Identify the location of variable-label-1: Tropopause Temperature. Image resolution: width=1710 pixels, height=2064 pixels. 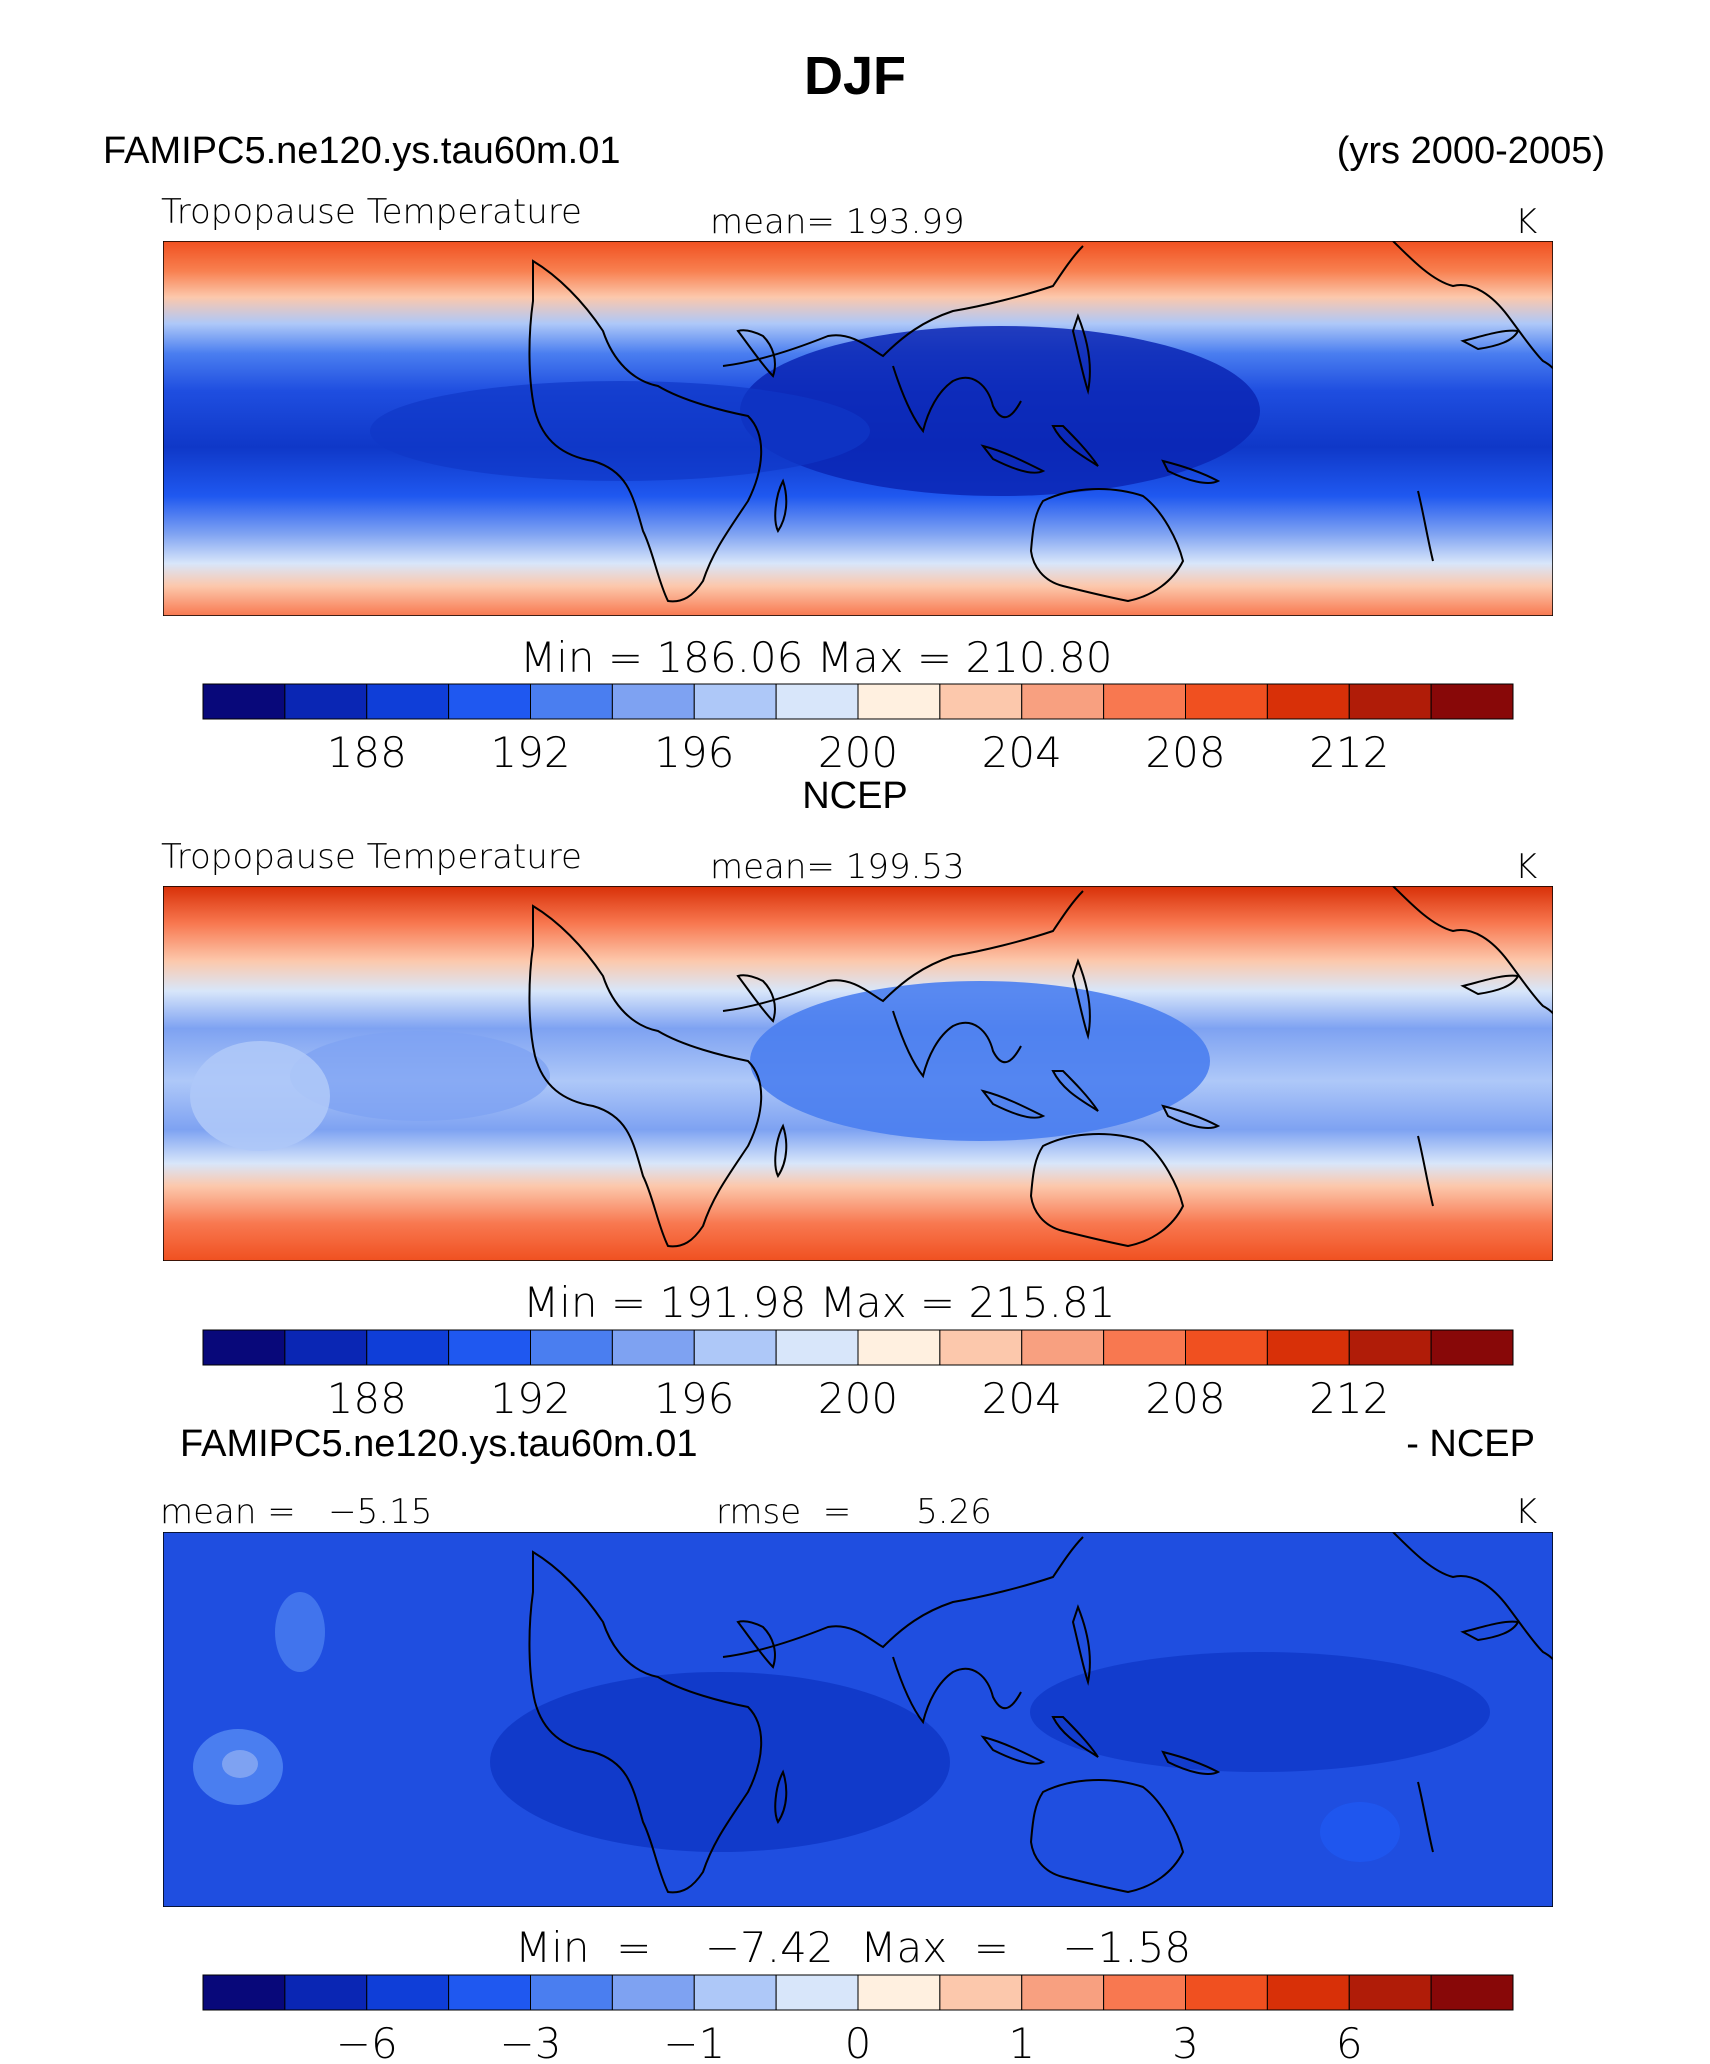
(371, 212).